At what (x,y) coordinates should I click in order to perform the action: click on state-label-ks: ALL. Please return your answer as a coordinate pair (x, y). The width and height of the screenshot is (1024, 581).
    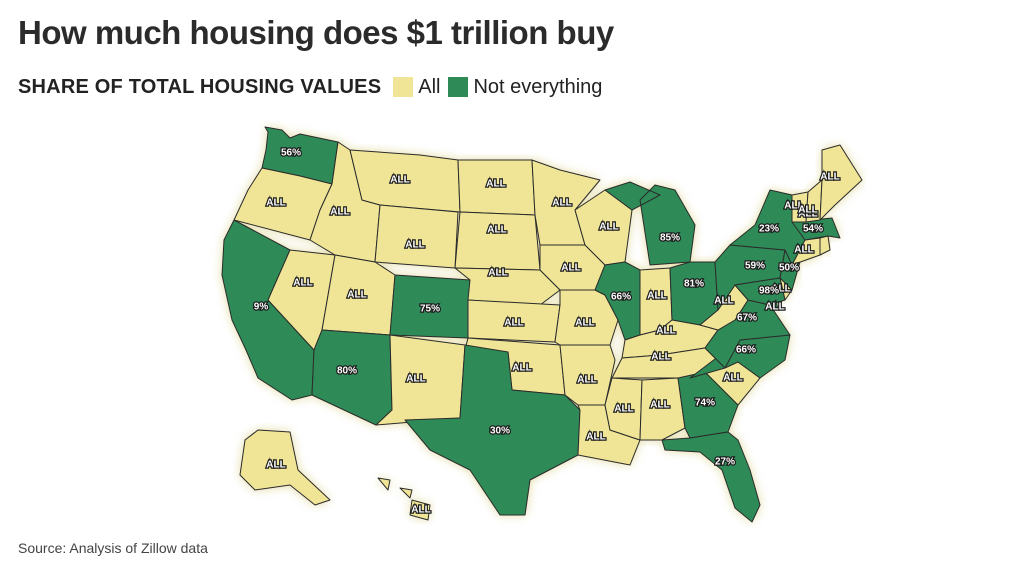
    Looking at the image, I should click on (513, 323).